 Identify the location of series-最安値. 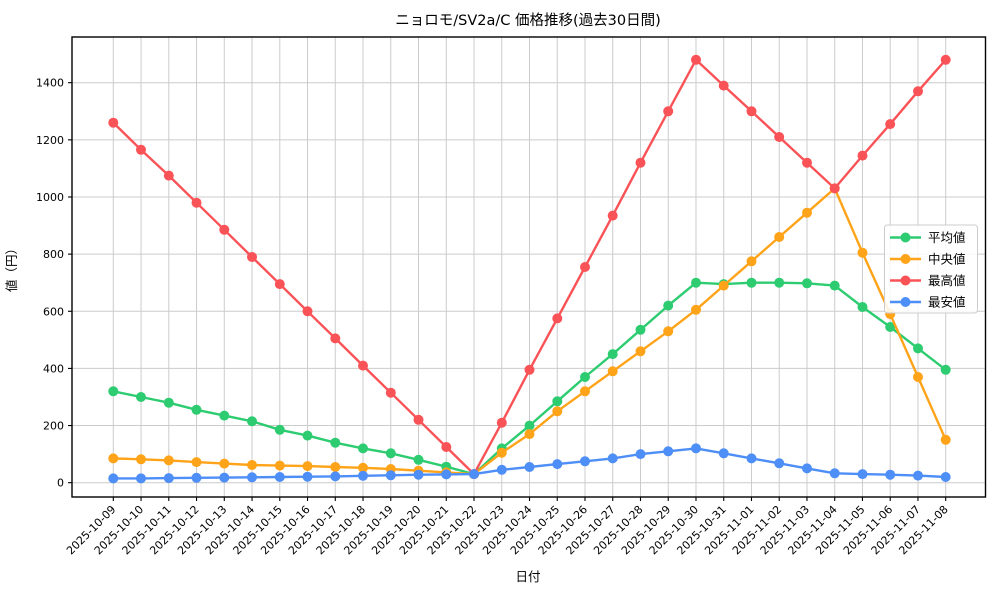
(529, 463).